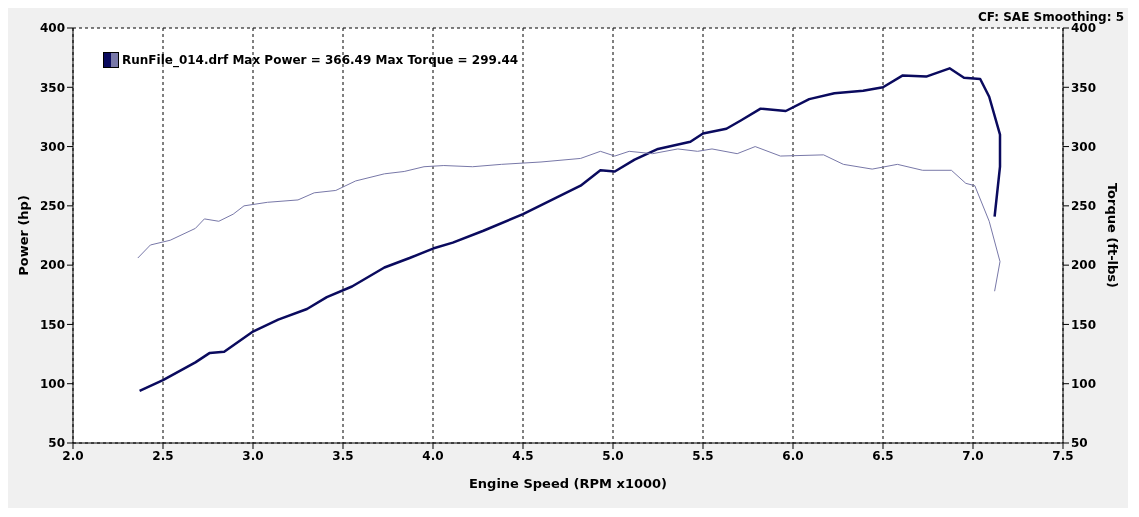 The width and height of the screenshot is (1139, 517). I want to click on y2-axis-title: Torque (ft-lbs), so click(1113, 235).